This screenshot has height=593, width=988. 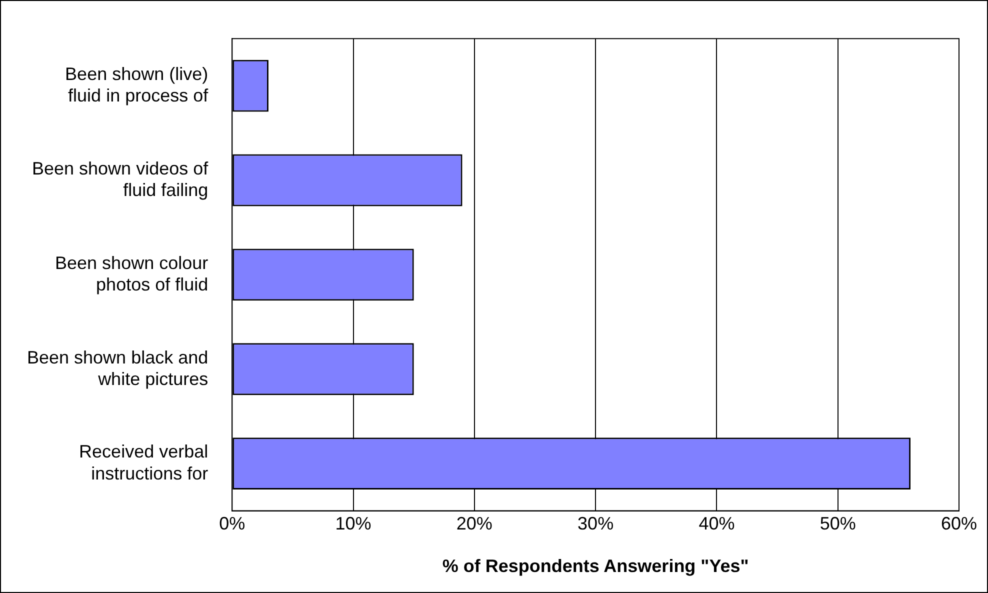 I want to click on y-tick-label: Received verbal instructions for, so click(x=143, y=463).